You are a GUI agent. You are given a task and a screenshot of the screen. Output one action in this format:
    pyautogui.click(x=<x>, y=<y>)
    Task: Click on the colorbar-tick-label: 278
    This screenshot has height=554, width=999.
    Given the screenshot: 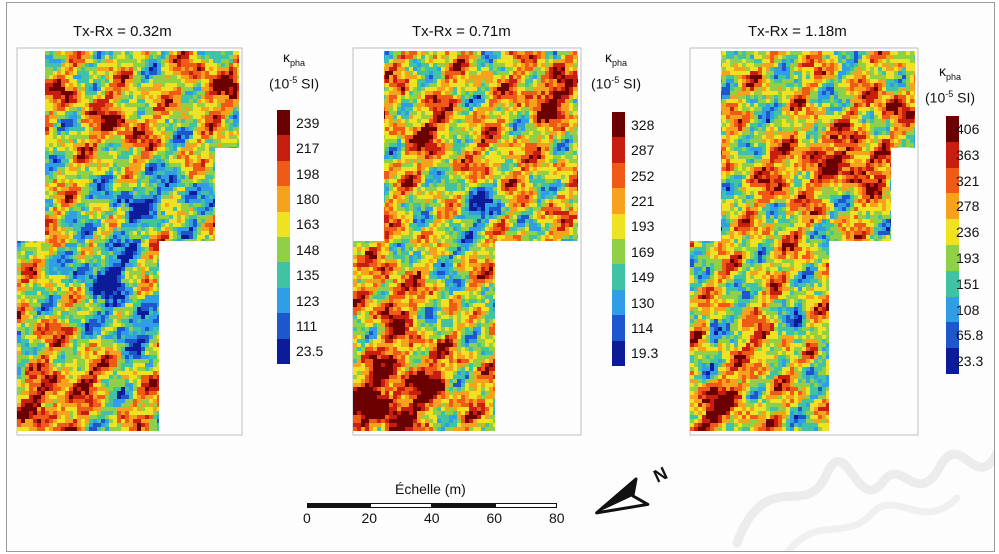 What is the action you would take?
    pyautogui.click(x=967, y=206)
    